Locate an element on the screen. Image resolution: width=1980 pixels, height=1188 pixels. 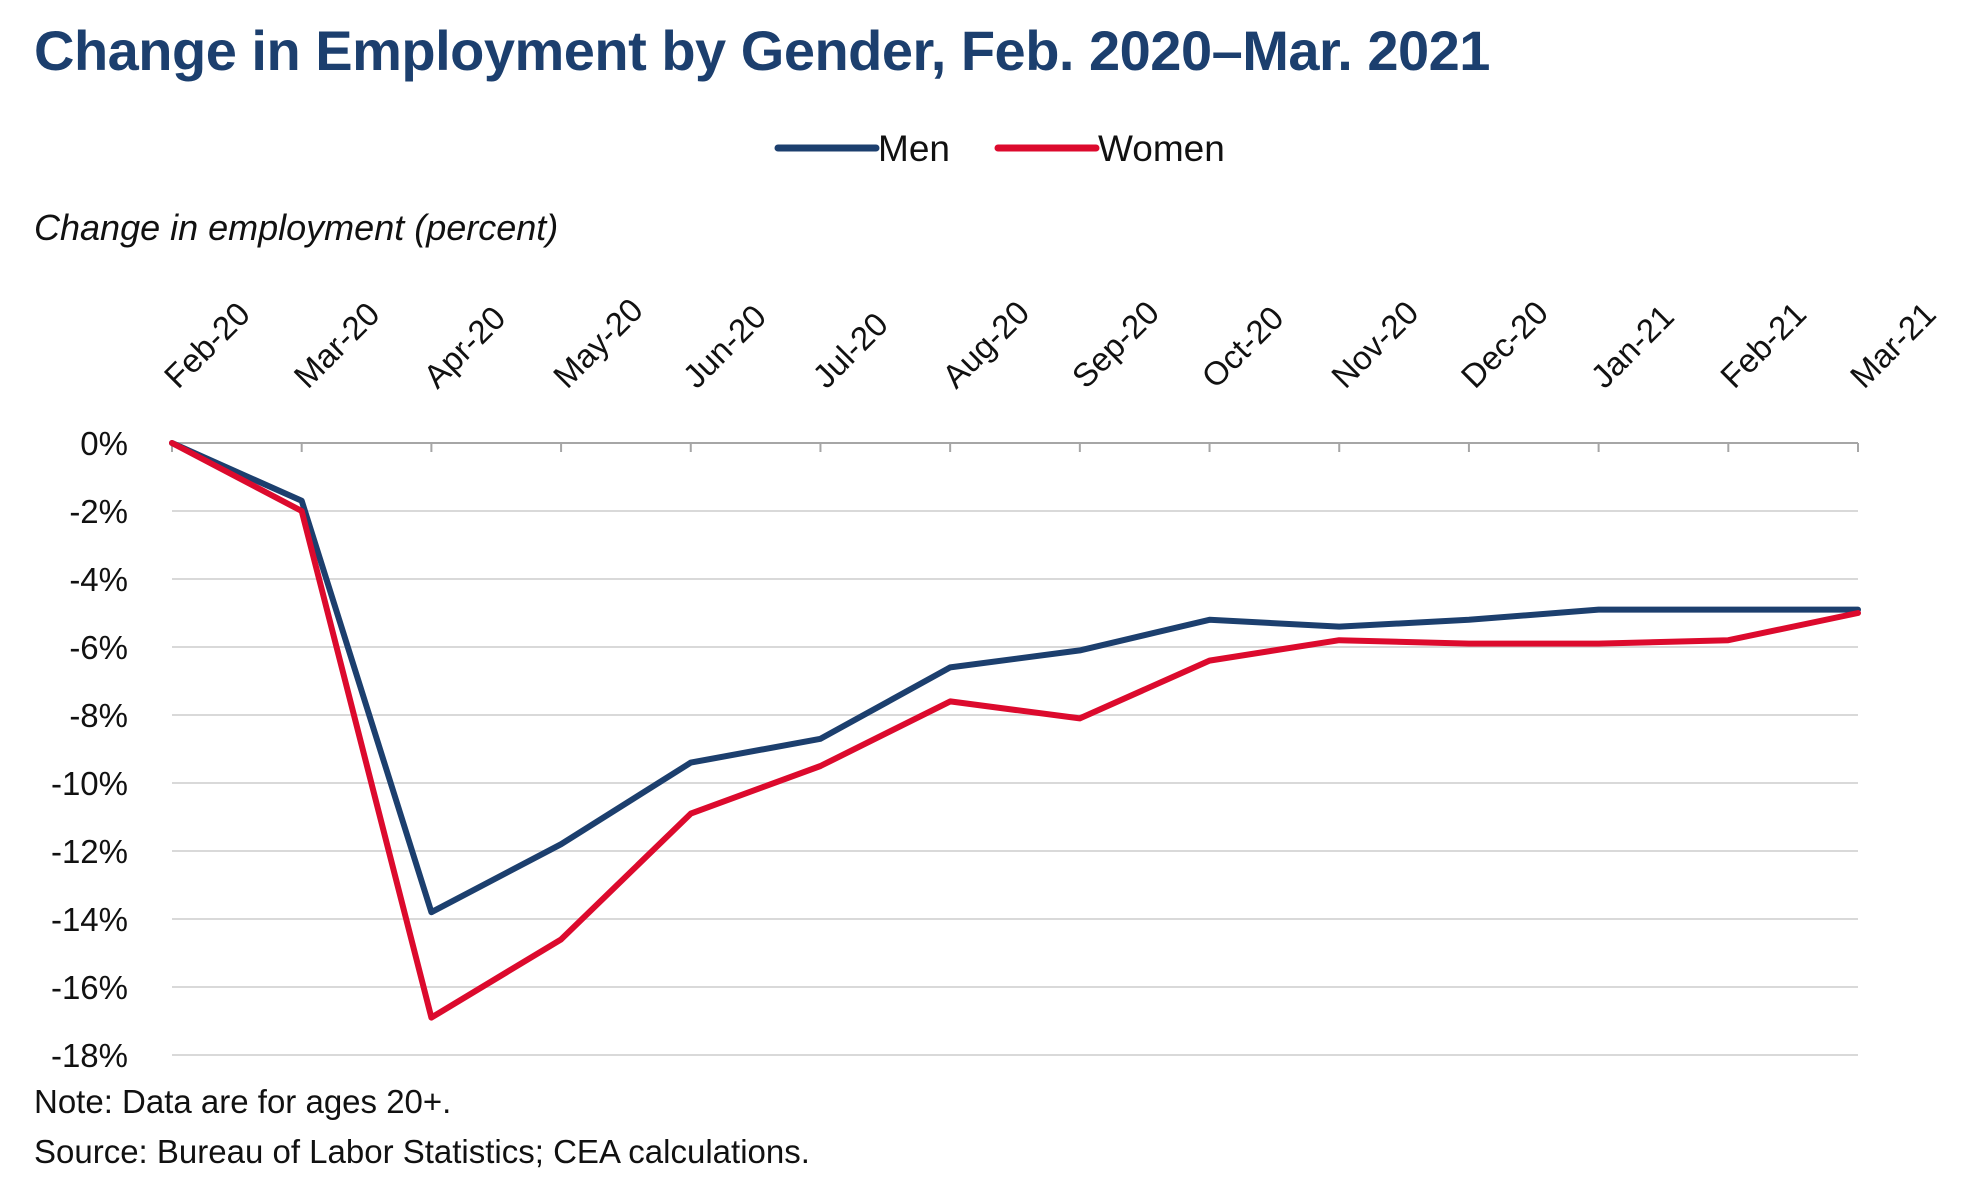
x-tick-label: Apr-20 is located at coordinates (464, 347).